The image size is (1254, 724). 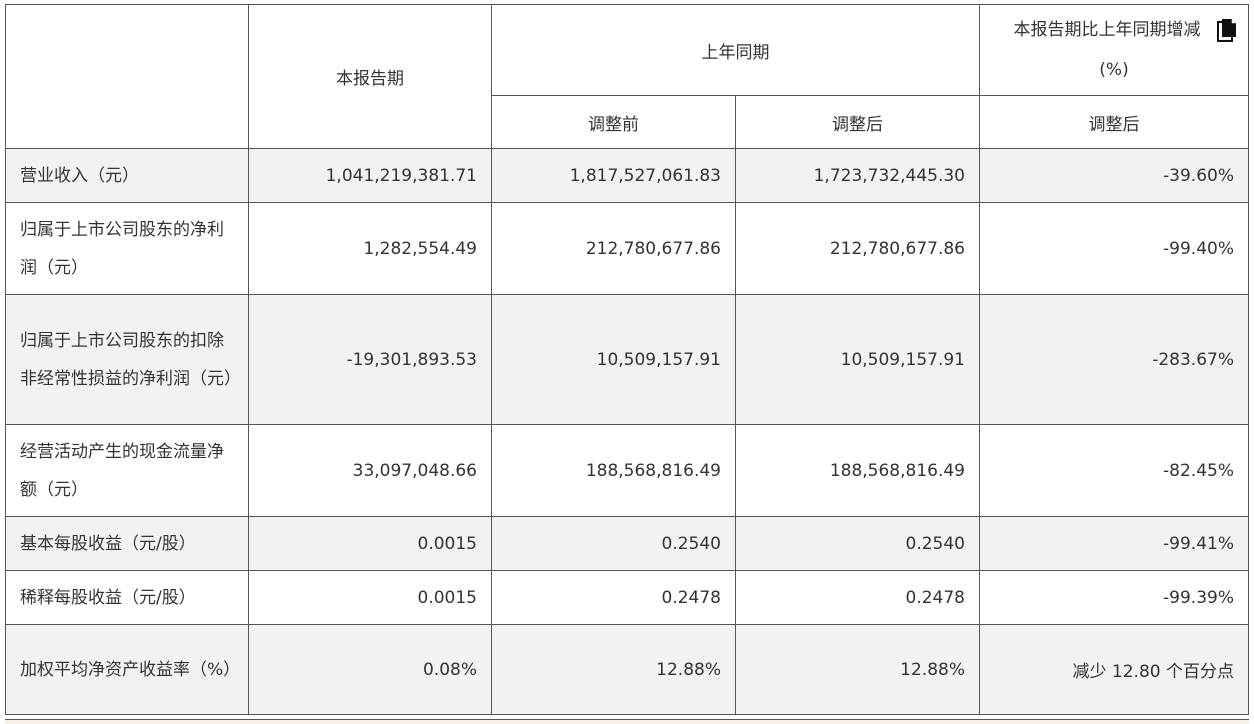 What do you see at coordinates (370, 470) in the screenshot?
I see `row-current: 33,097,048.66` at bounding box center [370, 470].